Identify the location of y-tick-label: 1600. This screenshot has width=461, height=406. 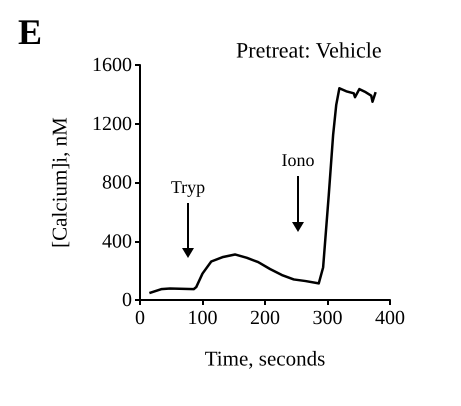
(112, 65).